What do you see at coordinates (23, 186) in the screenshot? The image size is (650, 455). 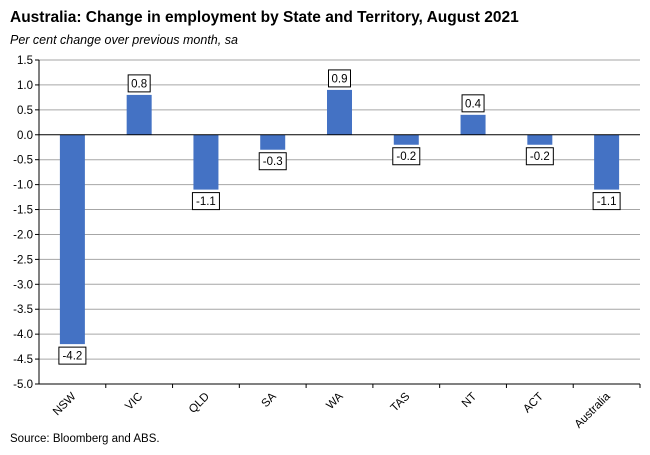 I see `y-tick-label: -1.0` at bounding box center [23, 186].